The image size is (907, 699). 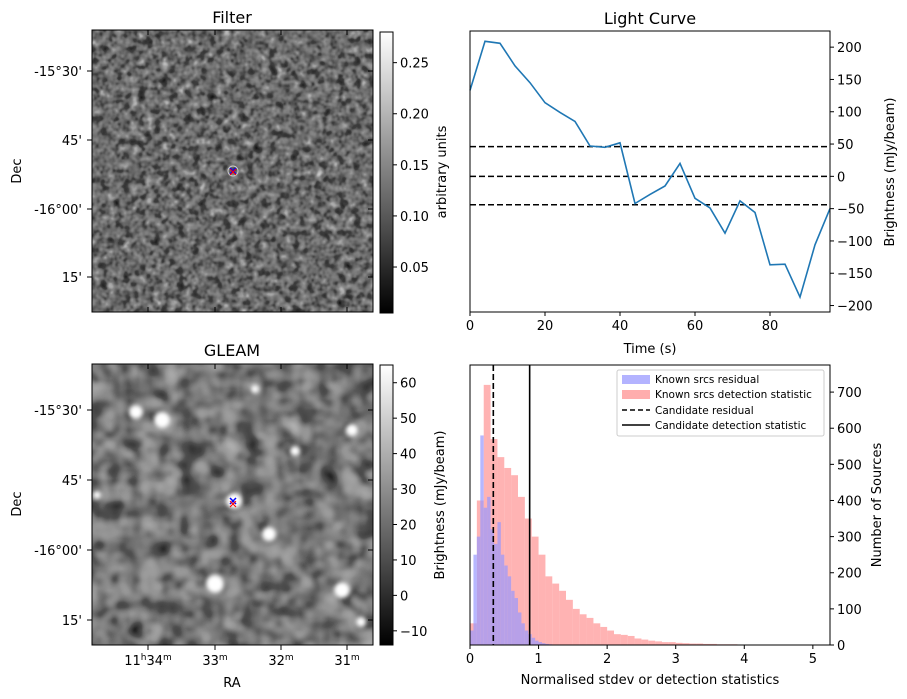 What do you see at coordinates (676, 659) in the screenshot?
I see `hist-x-tick-label: 3` at bounding box center [676, 659].